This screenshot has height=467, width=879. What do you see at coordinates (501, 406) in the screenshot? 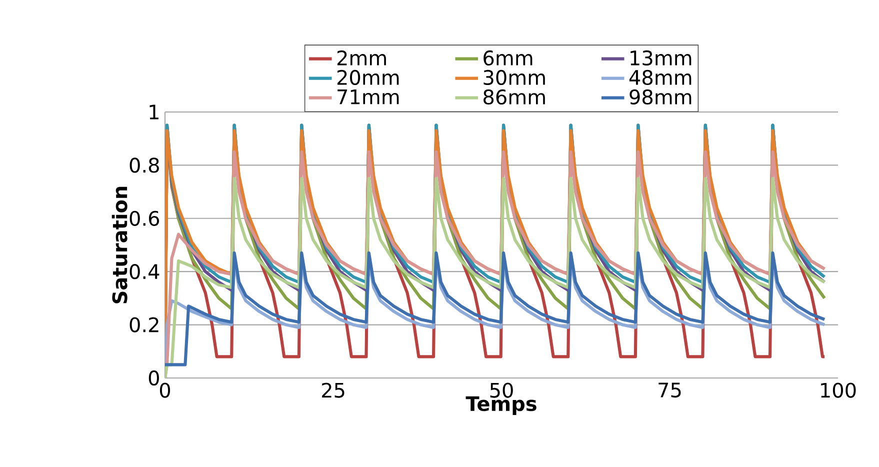
I see `x-axis-title: Temps` at bounding box center [501, 406].